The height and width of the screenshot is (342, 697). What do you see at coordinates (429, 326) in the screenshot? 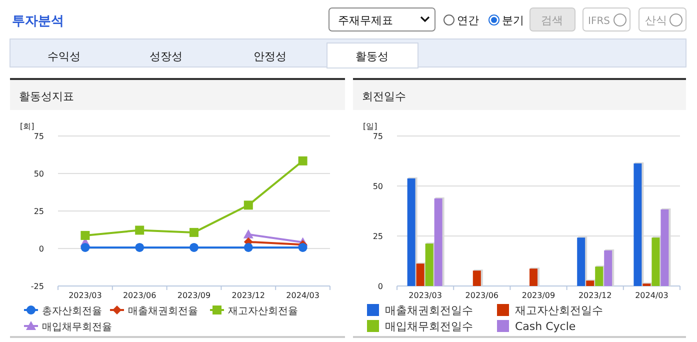
I see `legend-label: 매입채무회전일수` at bounding box center [429, 326].